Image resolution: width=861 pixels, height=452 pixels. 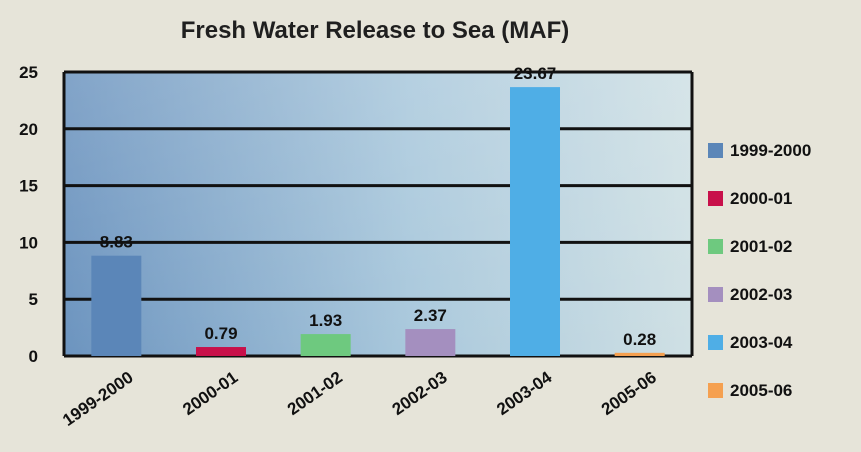 I want to click on x-tick-label: 2000-01, so click(x=210, y=393).